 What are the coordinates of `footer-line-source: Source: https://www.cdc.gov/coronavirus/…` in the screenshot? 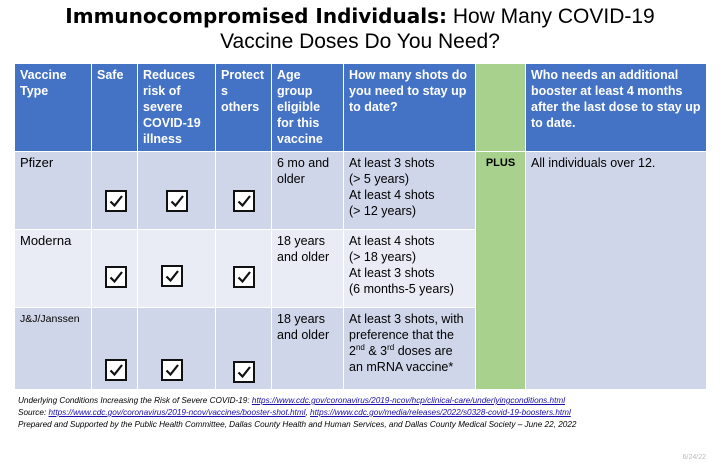 It's located at (294, 412).